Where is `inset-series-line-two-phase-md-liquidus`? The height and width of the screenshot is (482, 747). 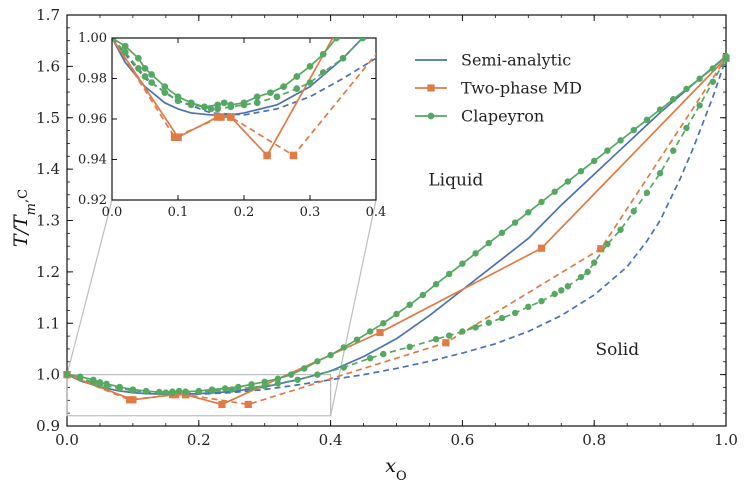 inset-series-line-two-phase-md-liquidus is located at coordinates (223, 97).